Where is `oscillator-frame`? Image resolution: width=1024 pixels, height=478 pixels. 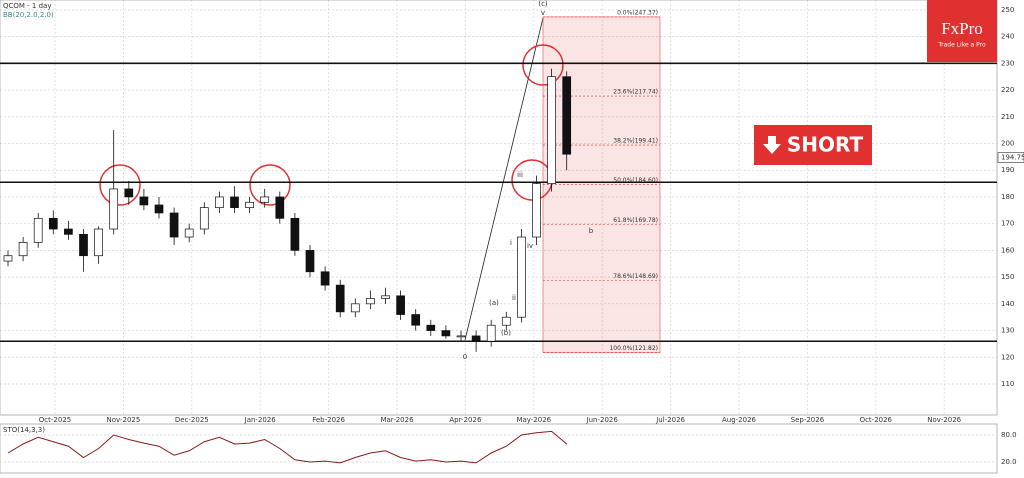
oscillator-frame is located at coordinates (499, 448).